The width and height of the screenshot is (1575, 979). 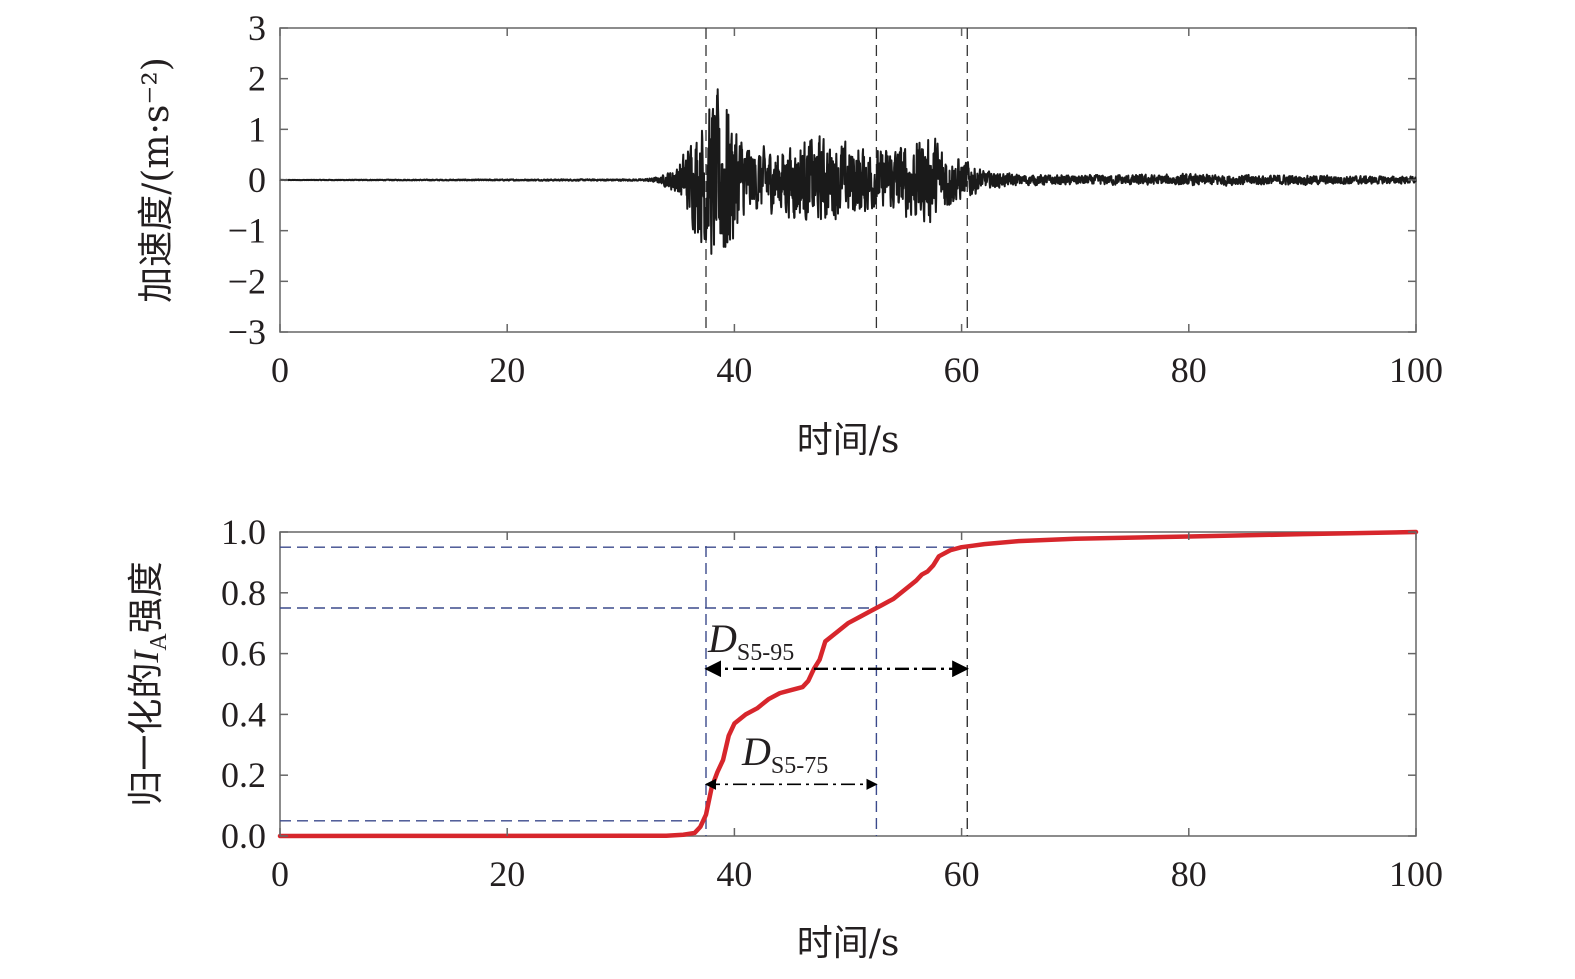 I want to click on acceleration-series-line, so click(x=848, y=171).